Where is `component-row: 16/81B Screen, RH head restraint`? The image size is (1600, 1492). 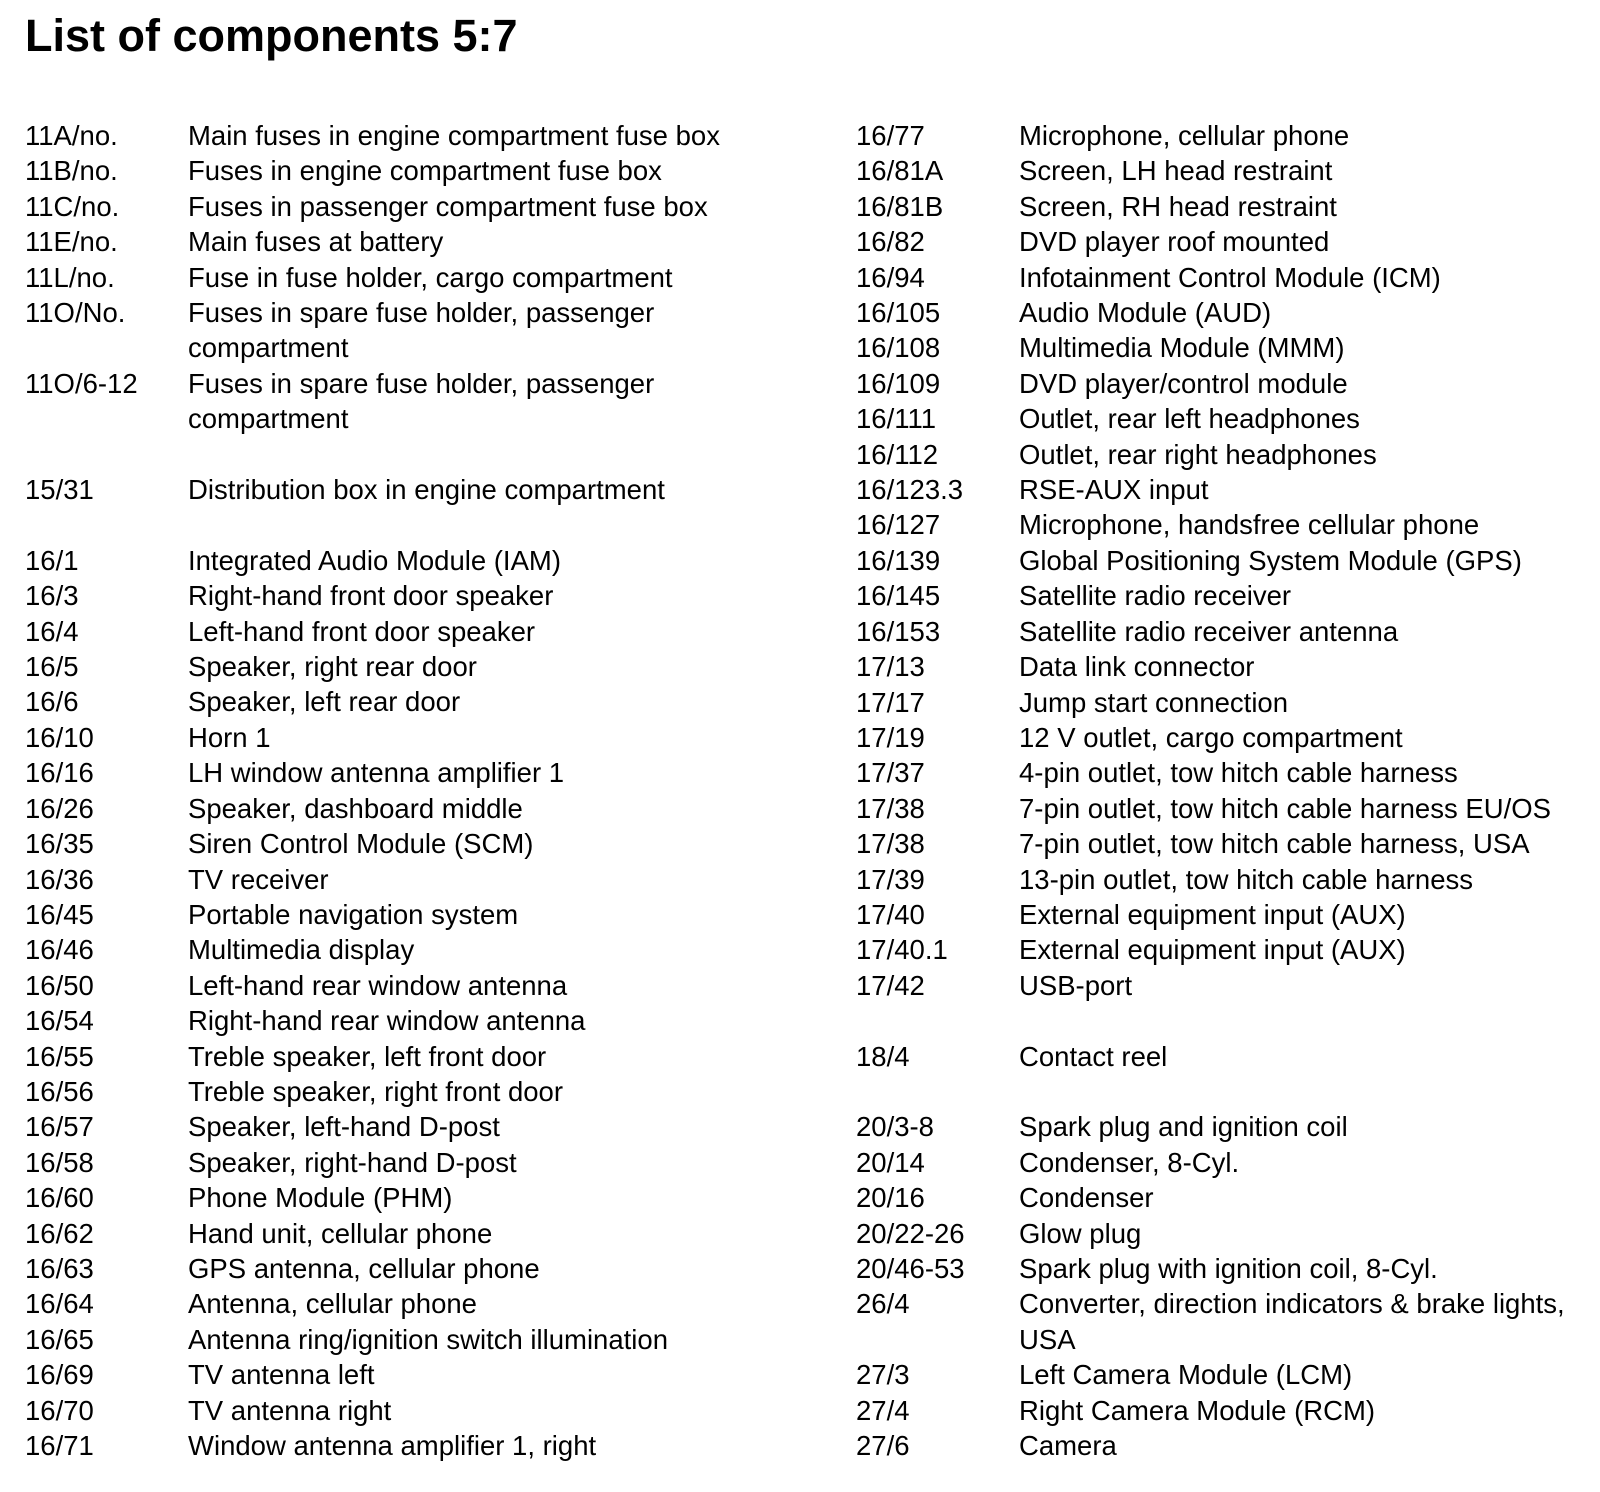
component-row: 16/81B Screen, RH head restraint is located at coordinates (1226, 206).